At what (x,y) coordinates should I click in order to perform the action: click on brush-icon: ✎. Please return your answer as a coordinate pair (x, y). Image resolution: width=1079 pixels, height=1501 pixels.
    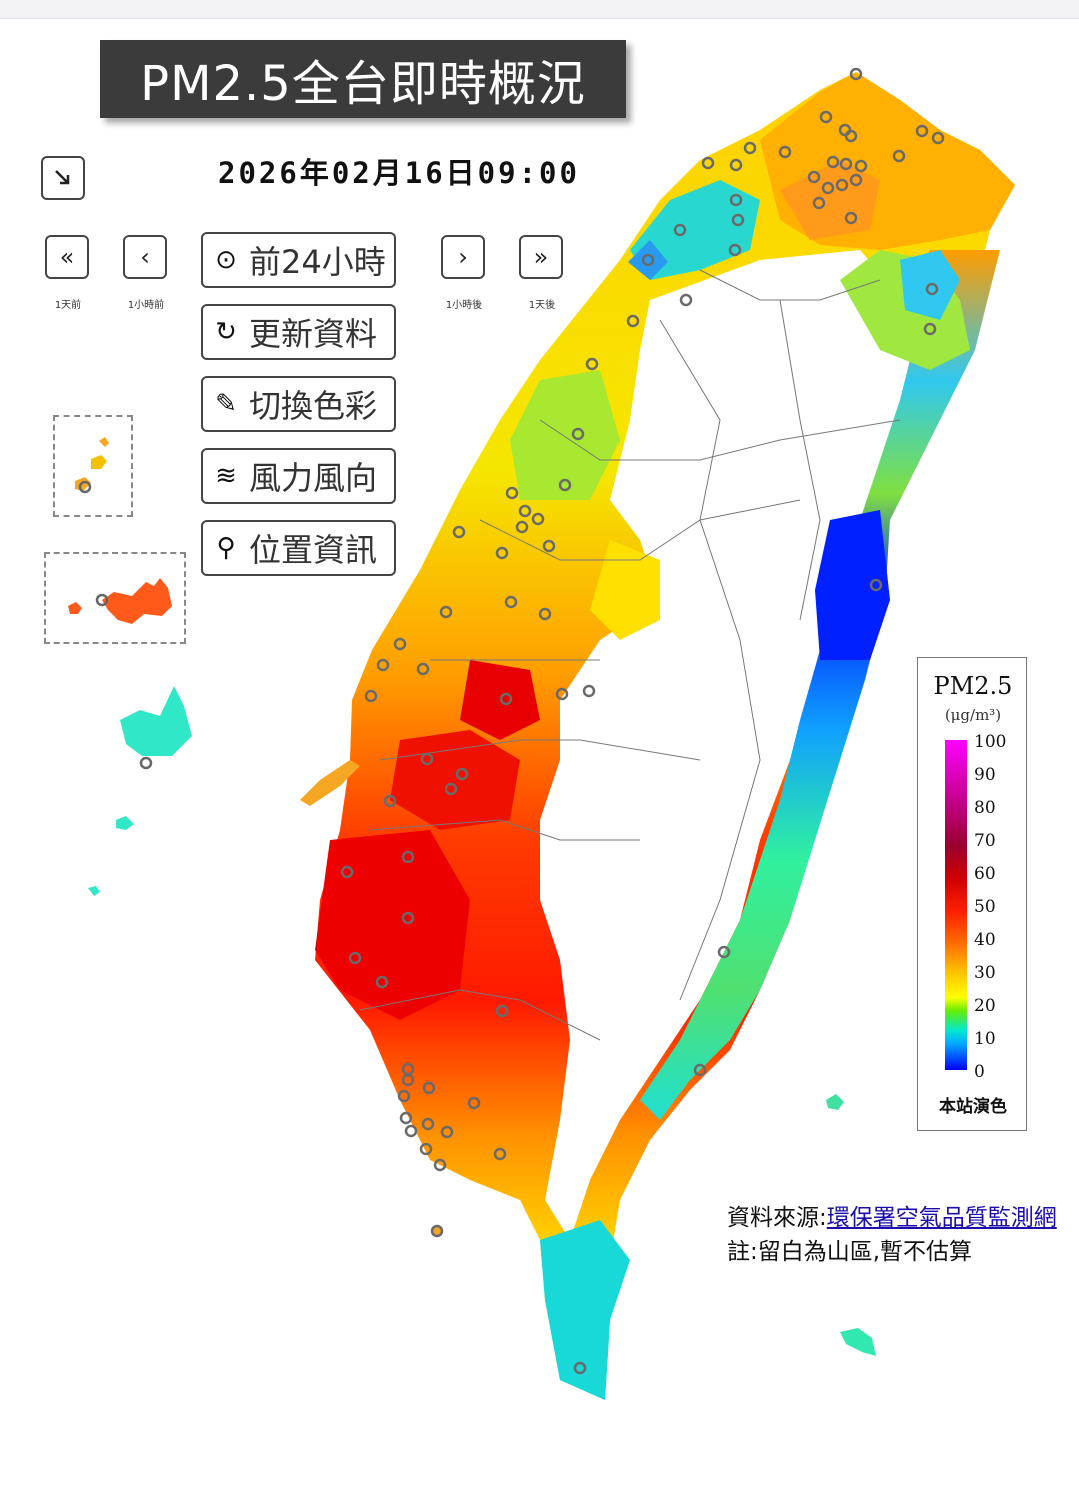
    Looking at the image, I should click on (226, 404).